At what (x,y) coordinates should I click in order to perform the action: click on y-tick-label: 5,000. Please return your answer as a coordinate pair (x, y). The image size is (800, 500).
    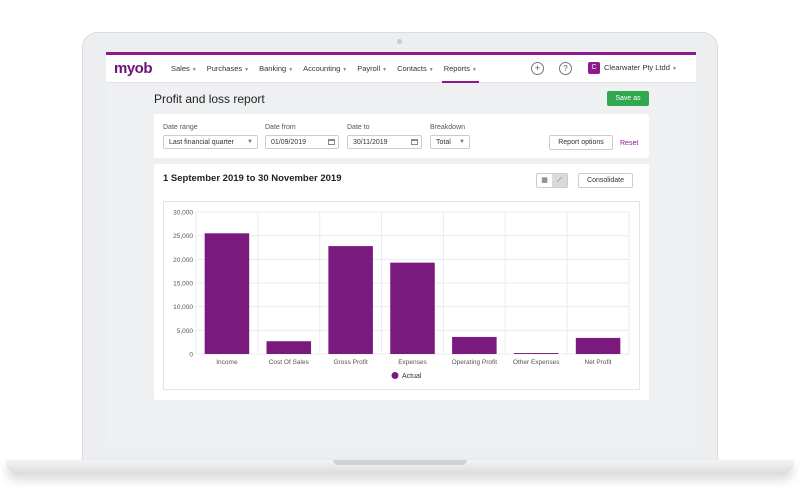
    Looking at the image, I should click on (185, 331).